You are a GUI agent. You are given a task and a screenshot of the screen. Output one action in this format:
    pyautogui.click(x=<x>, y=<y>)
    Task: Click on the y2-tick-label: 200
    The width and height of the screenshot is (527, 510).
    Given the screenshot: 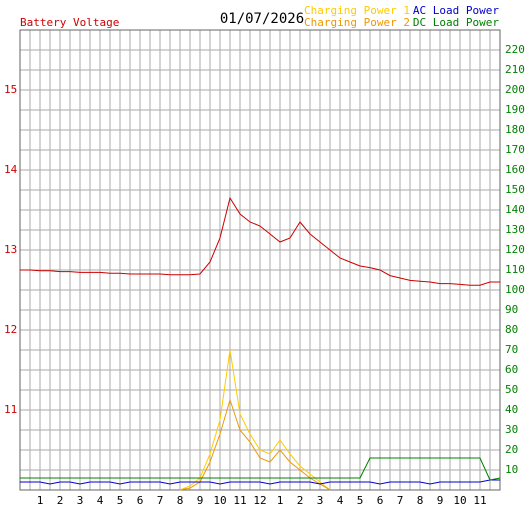 What is the action you would take?
    pyautogui.click(x=515, y=89)
    